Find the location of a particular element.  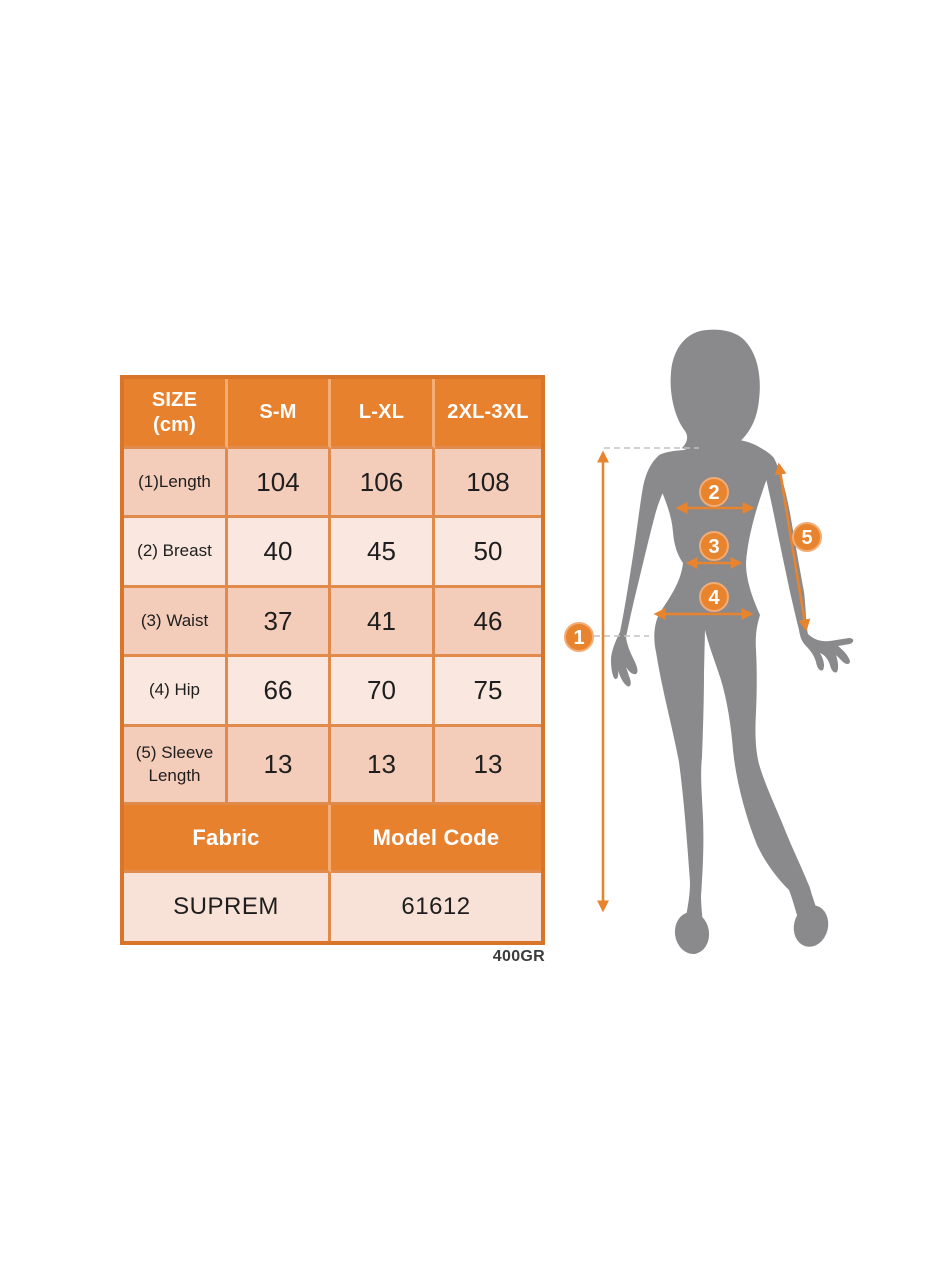

body-silhouette is located at coordinates (732, 641).